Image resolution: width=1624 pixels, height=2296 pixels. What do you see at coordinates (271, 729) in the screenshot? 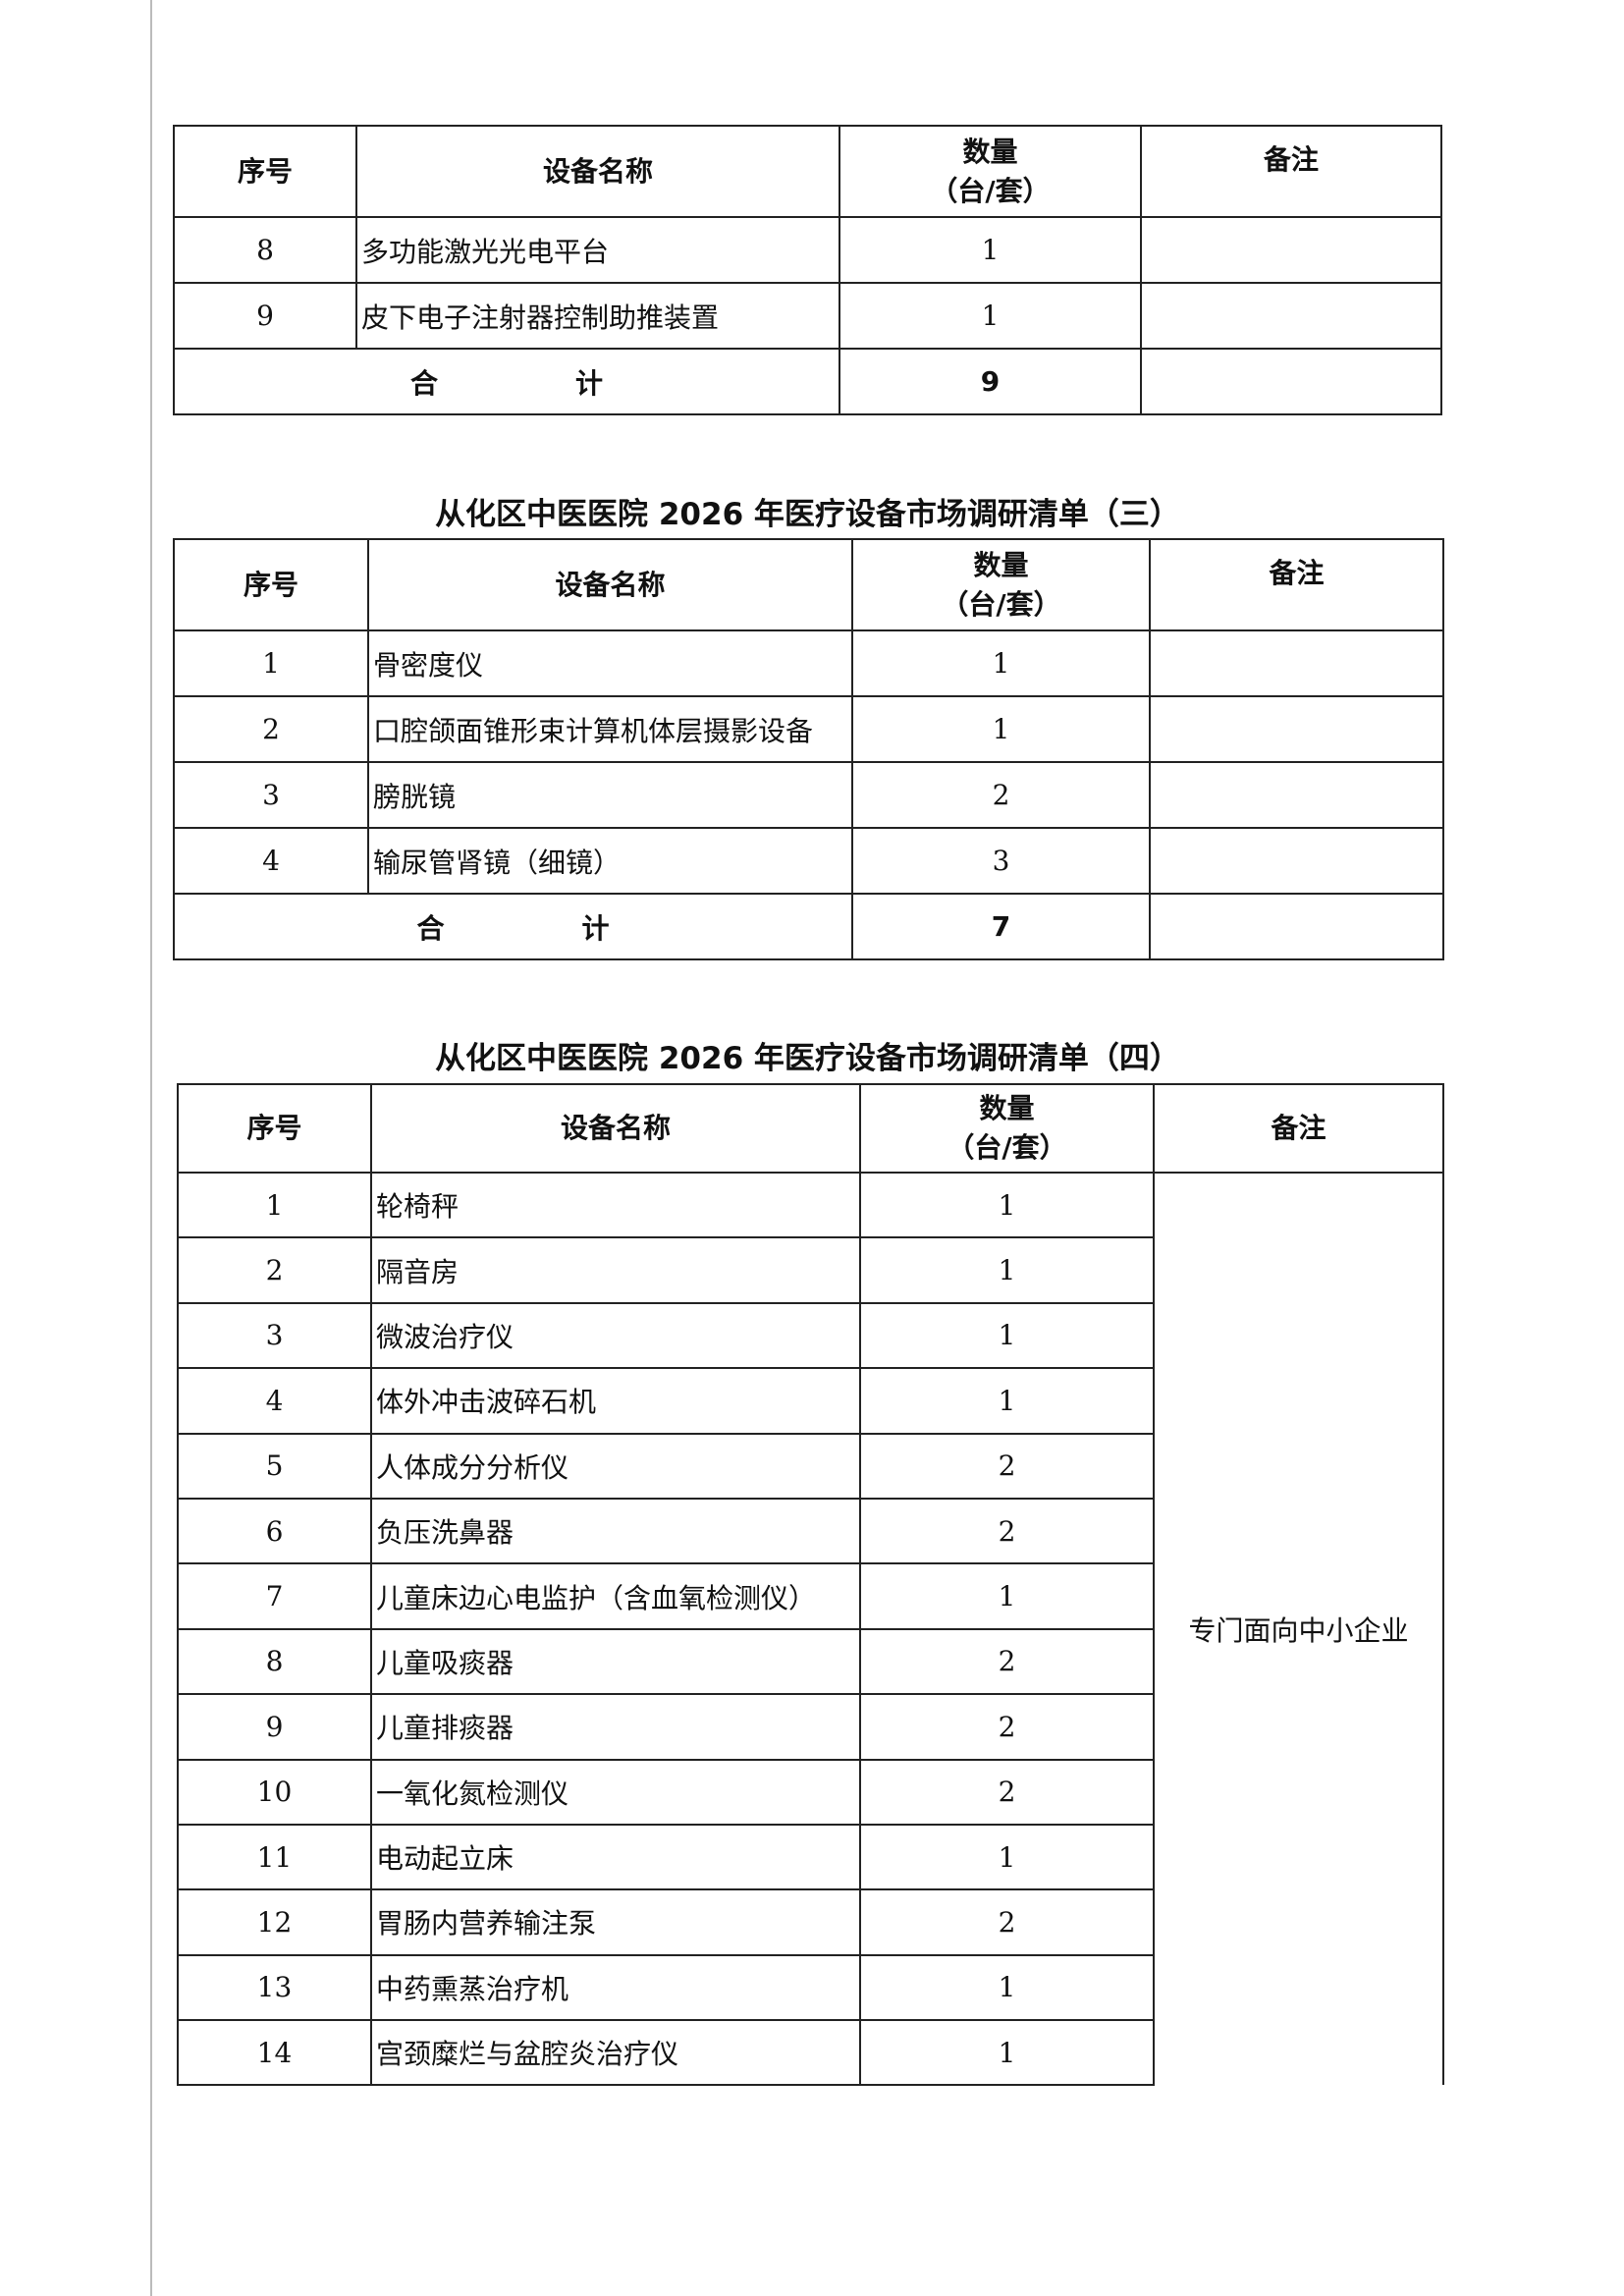
I see `row-index: 2` at bounding box center [271, 729].